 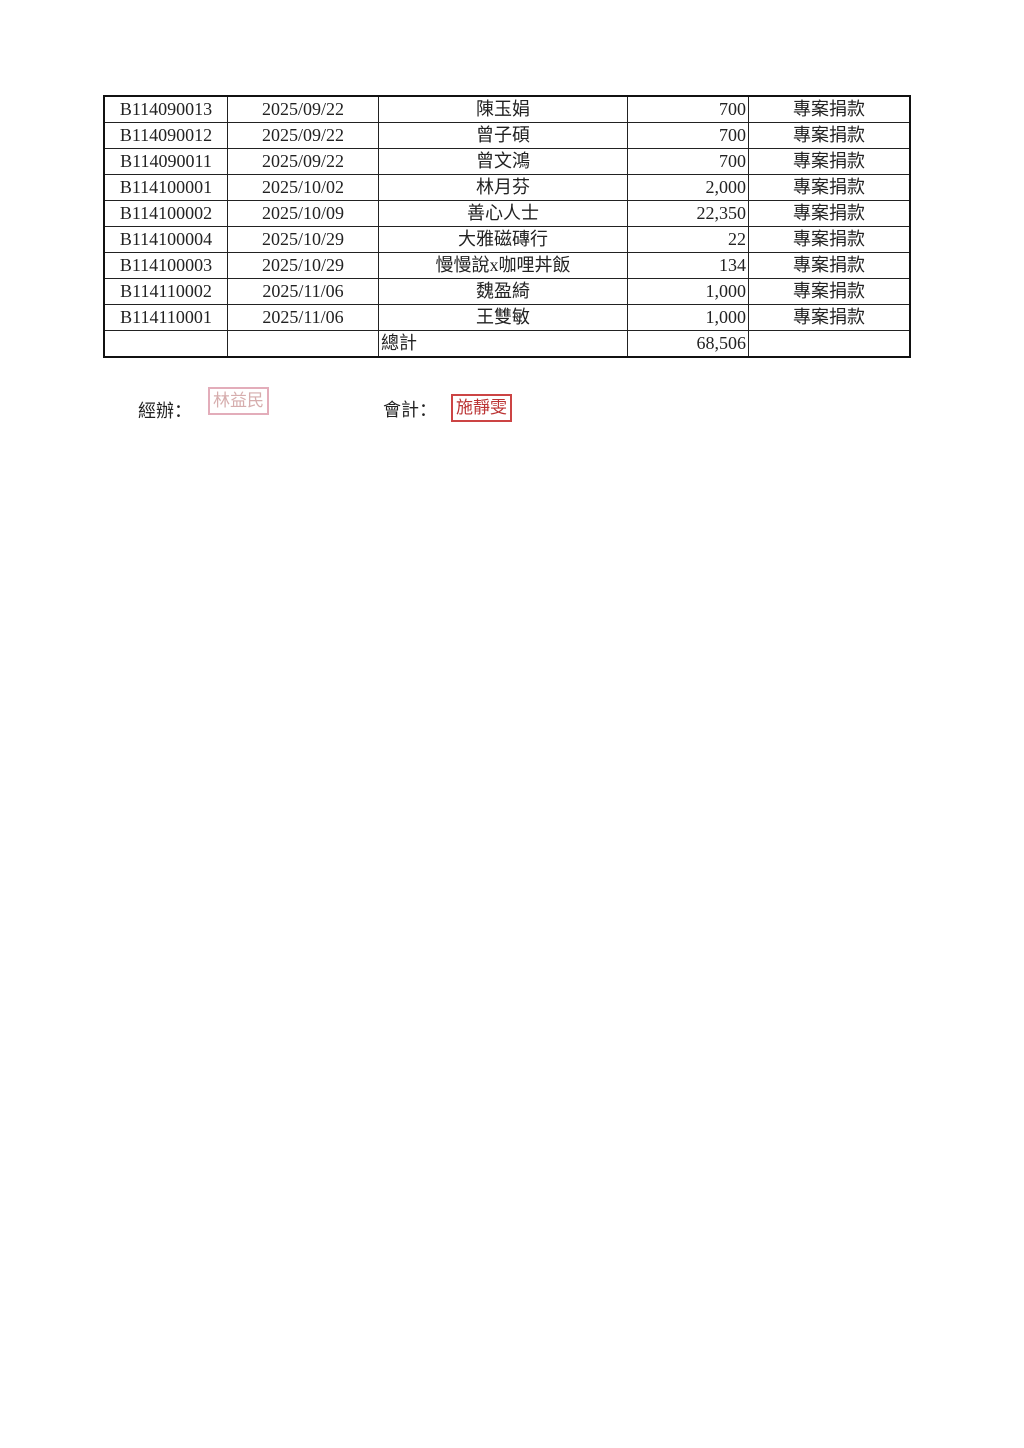 I want to click on table-row: B114100001 2025/10/02 林月芬 2,000 專案捐款, so click(x=507, y=187).